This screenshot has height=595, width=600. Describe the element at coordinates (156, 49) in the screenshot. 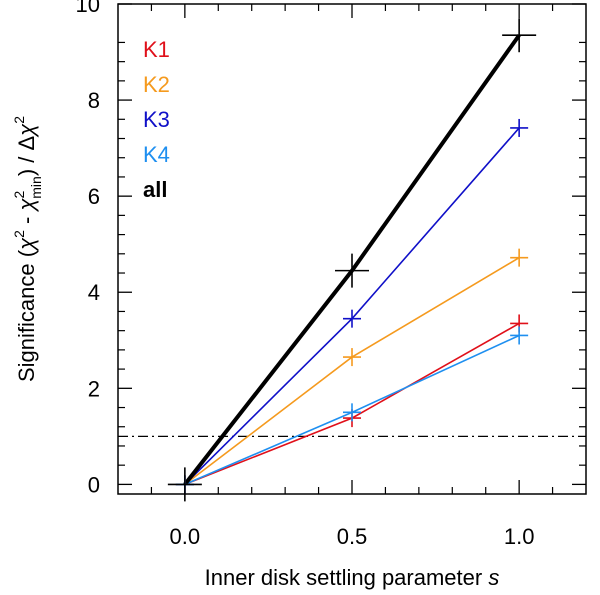

I see `legend-entry-k1: K1` at that location.